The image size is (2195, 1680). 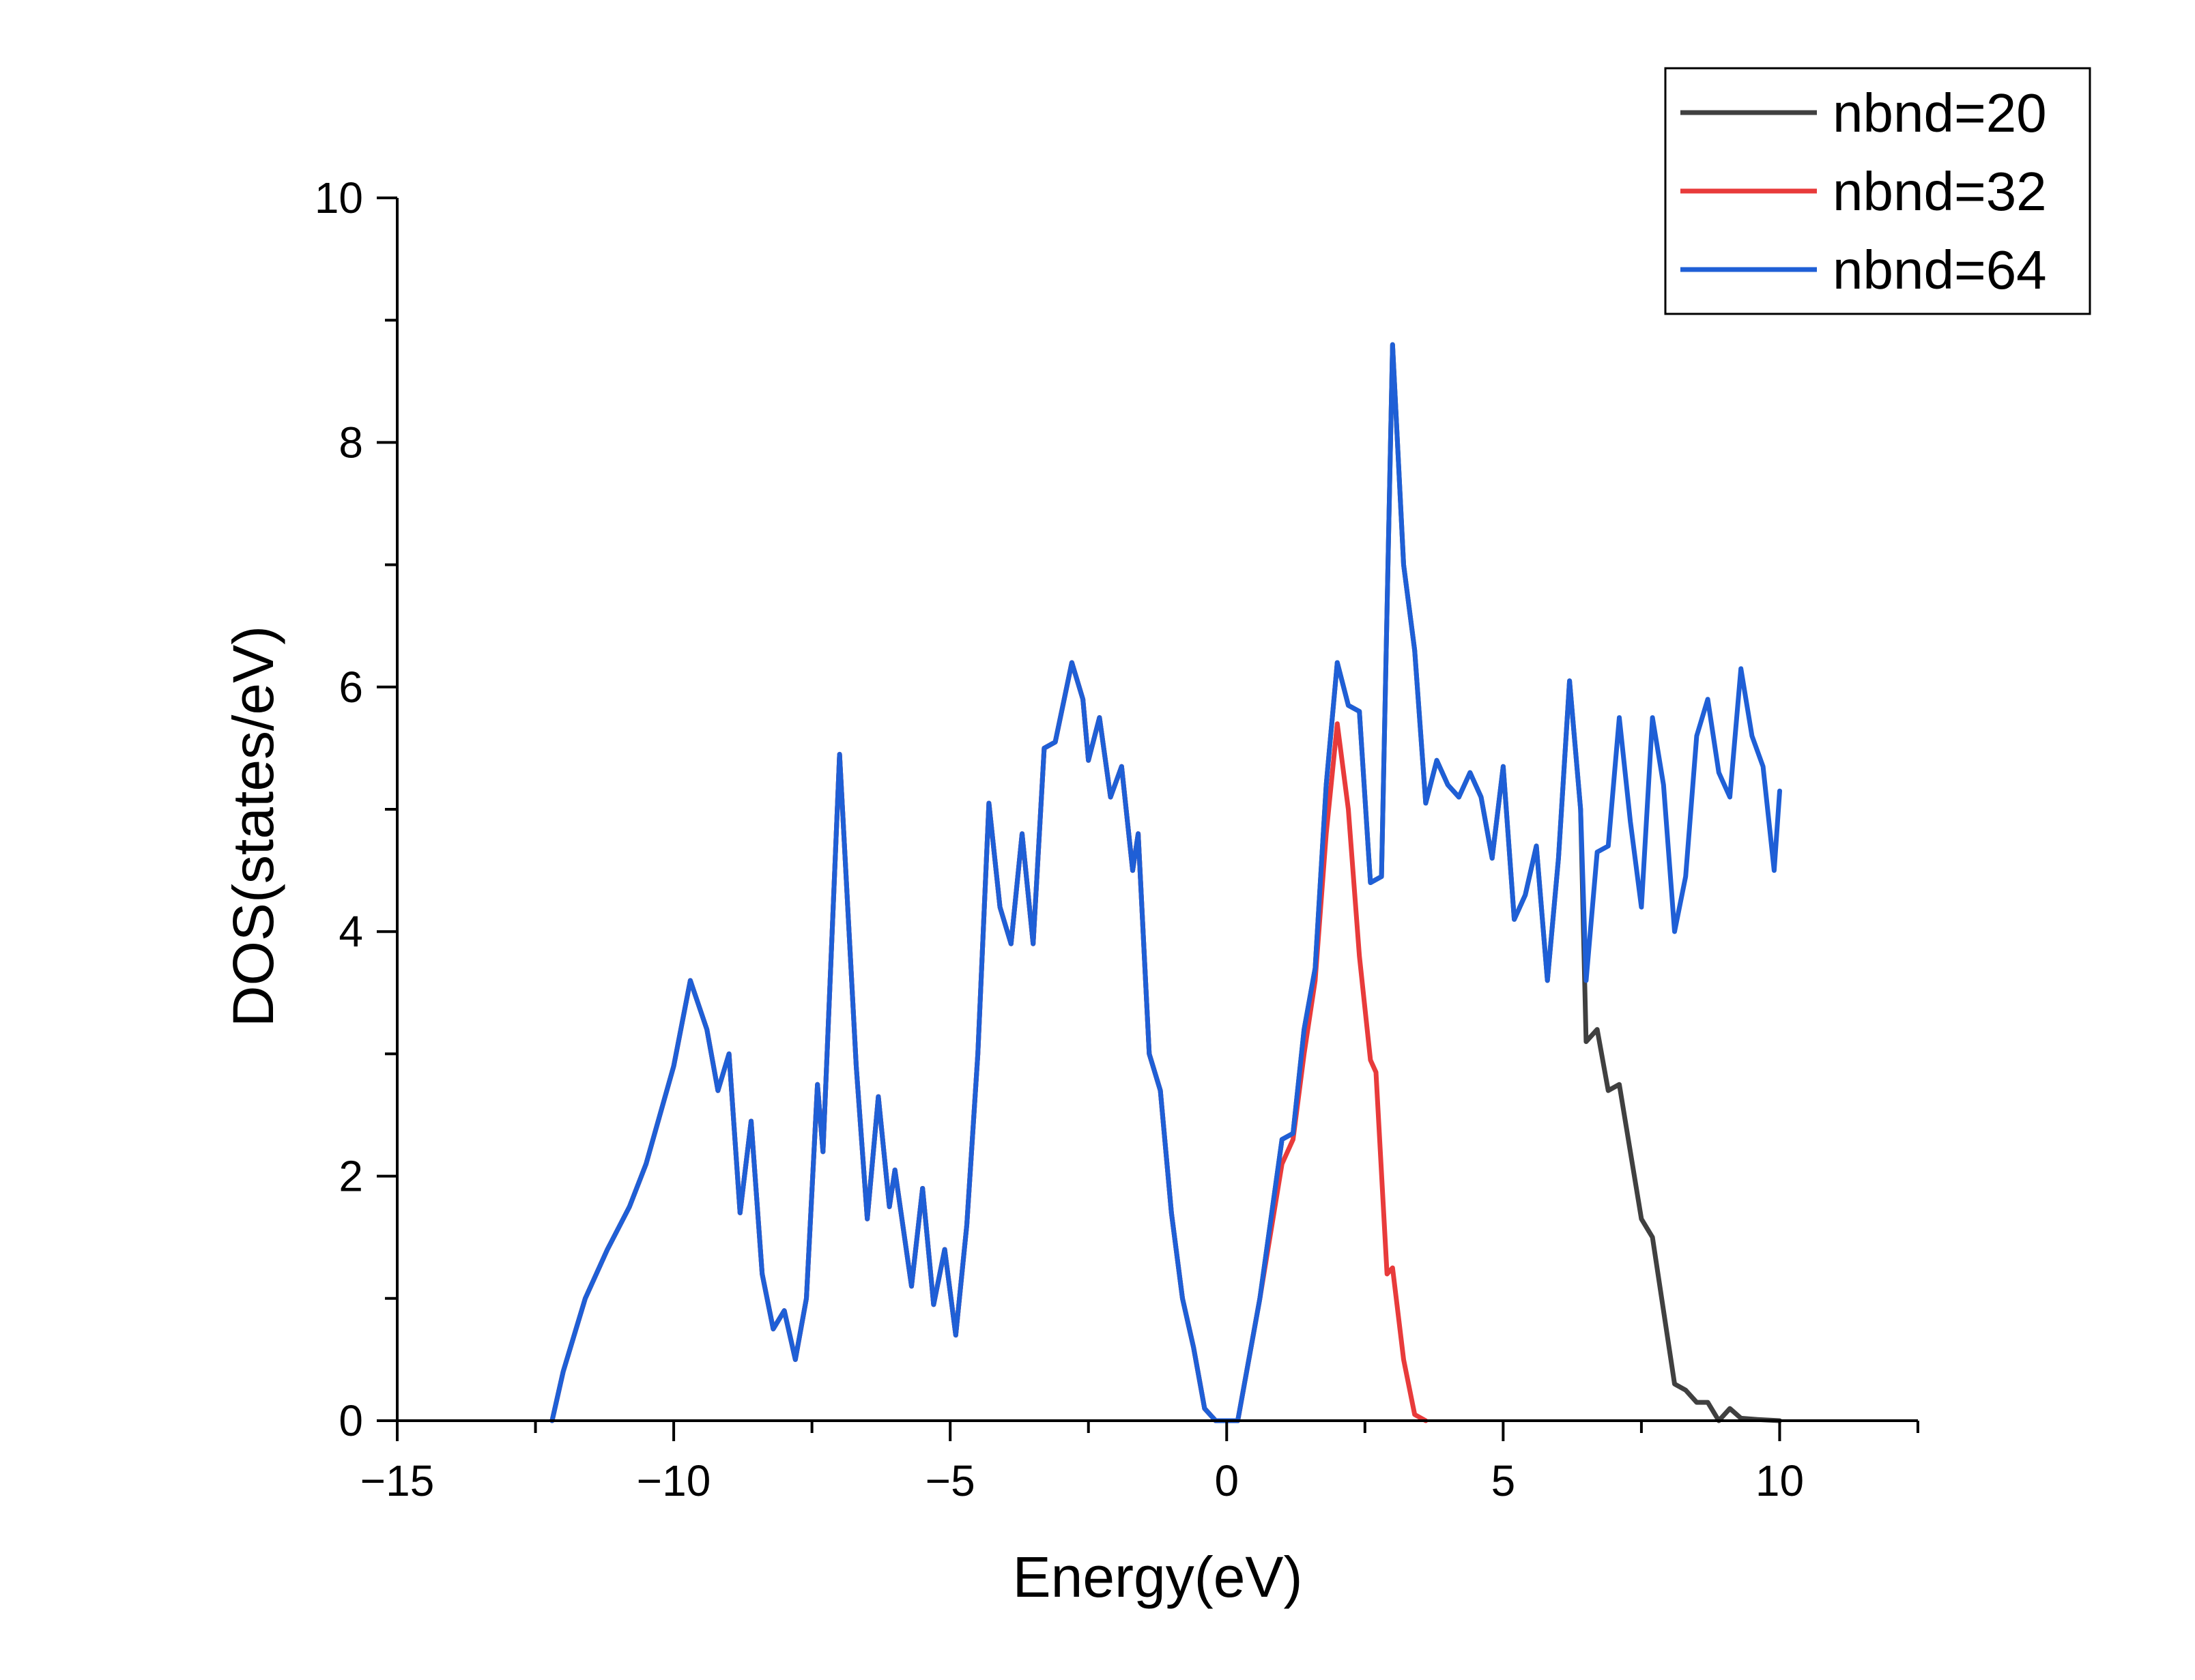 I want to click on x-tick-label: 5, so click(x=1504, y=1480).